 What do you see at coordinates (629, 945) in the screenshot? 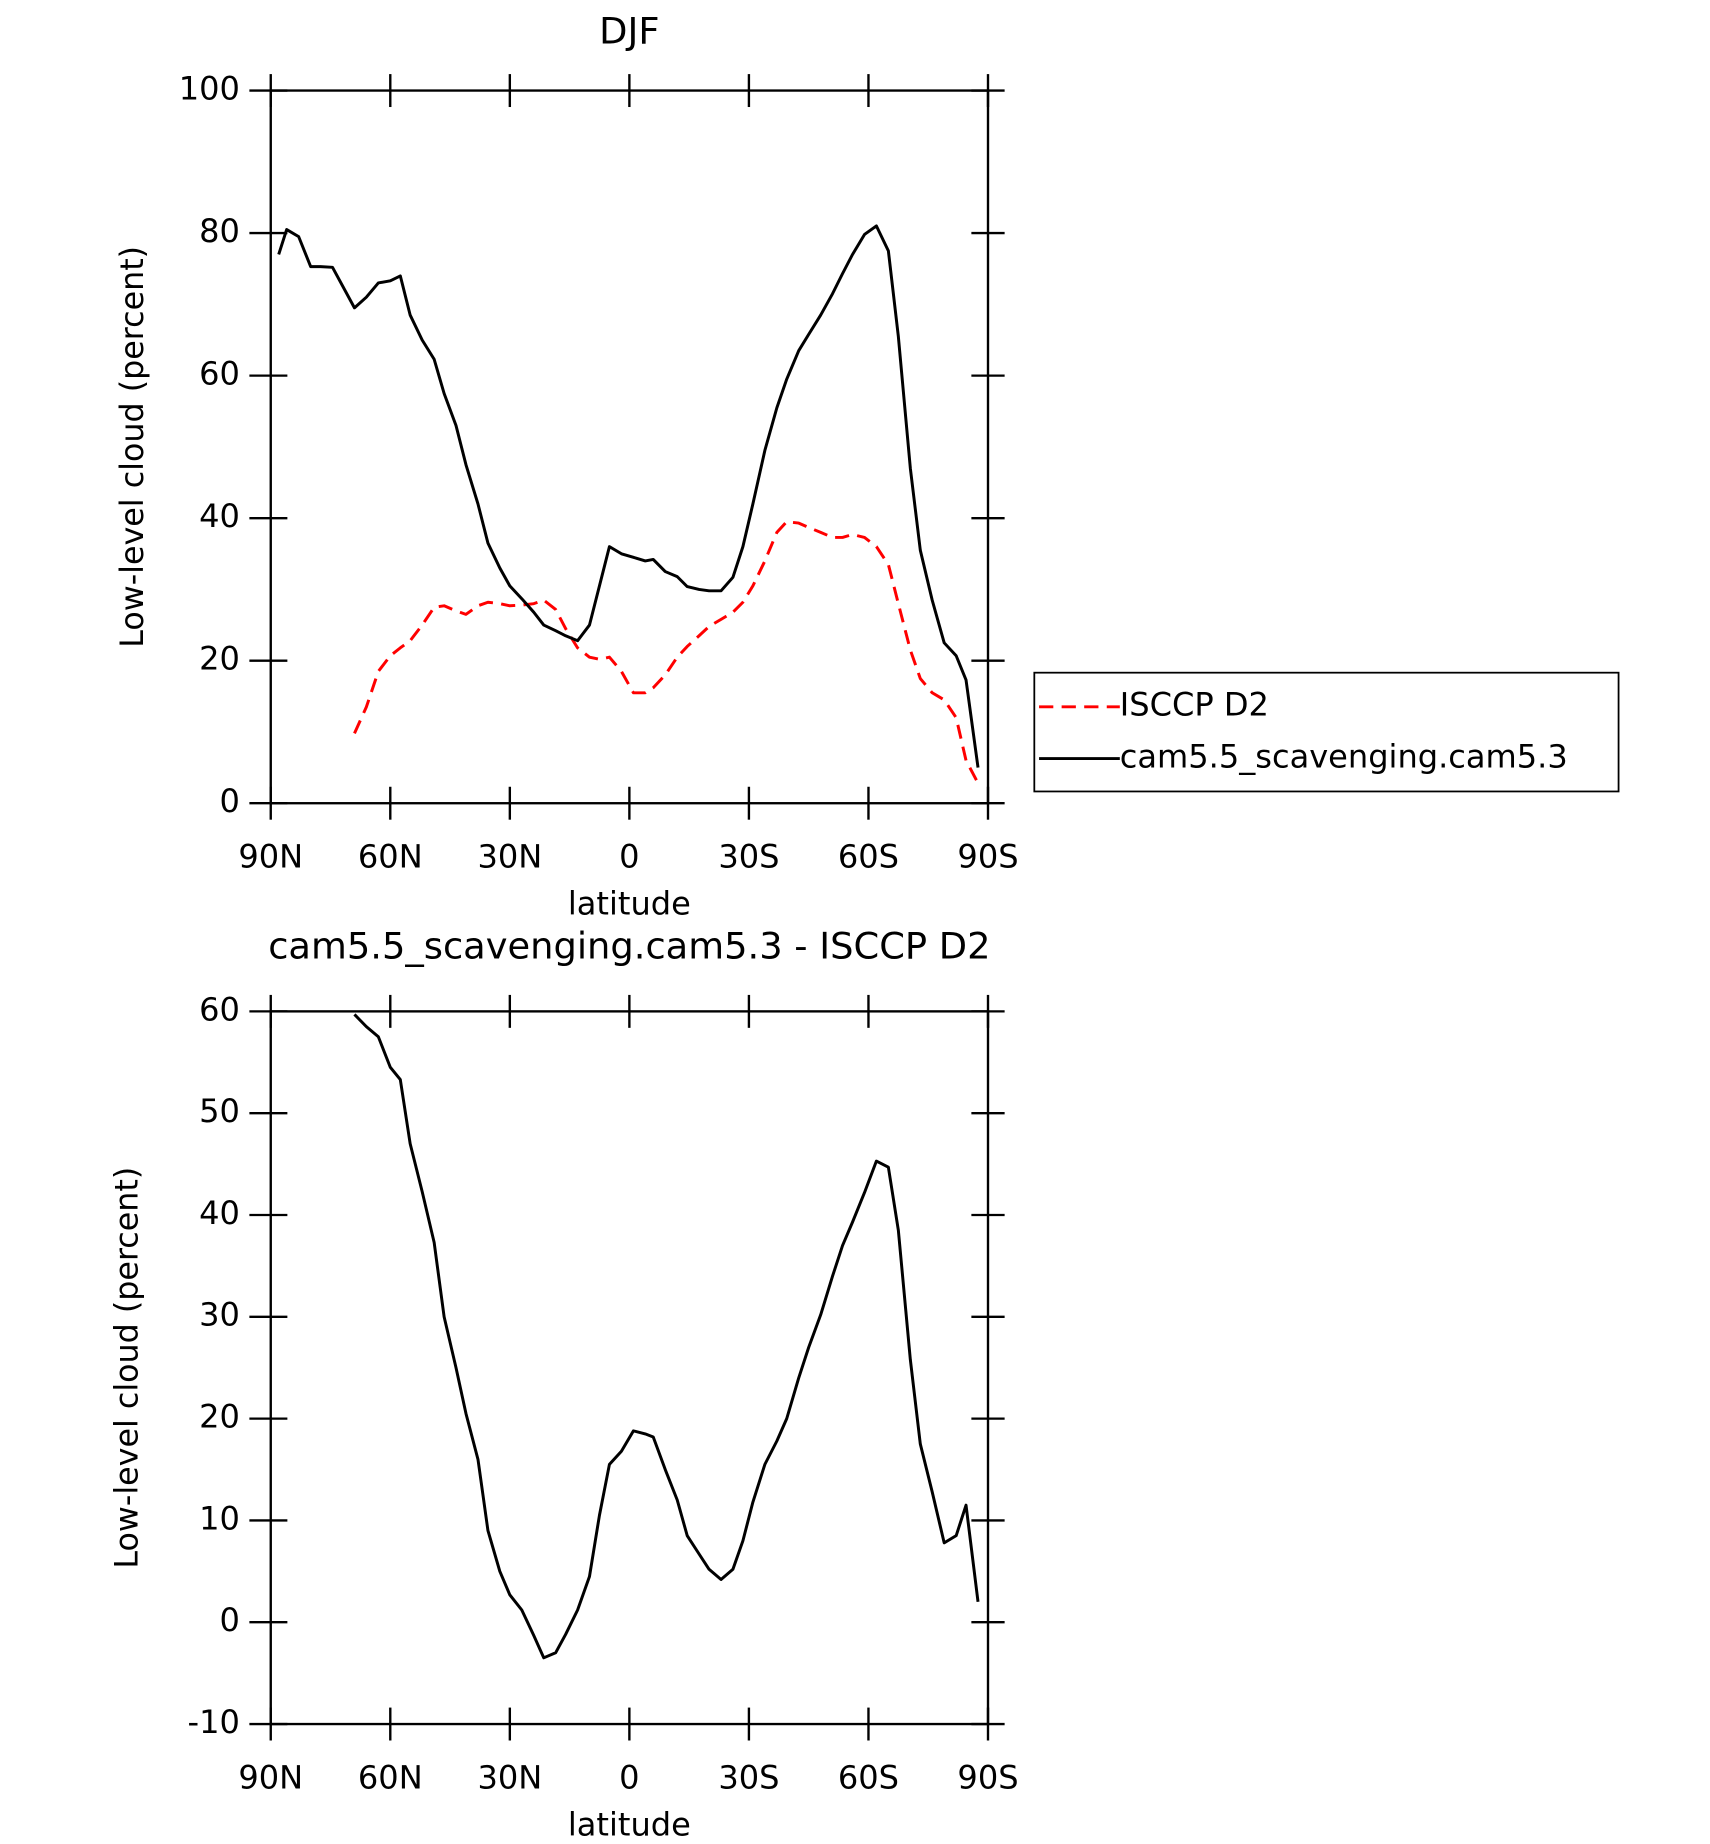
I see `chart-title: cam5.5_scavenging.cam5.3 - ISCCP D2` at bounding box center [629, 945].